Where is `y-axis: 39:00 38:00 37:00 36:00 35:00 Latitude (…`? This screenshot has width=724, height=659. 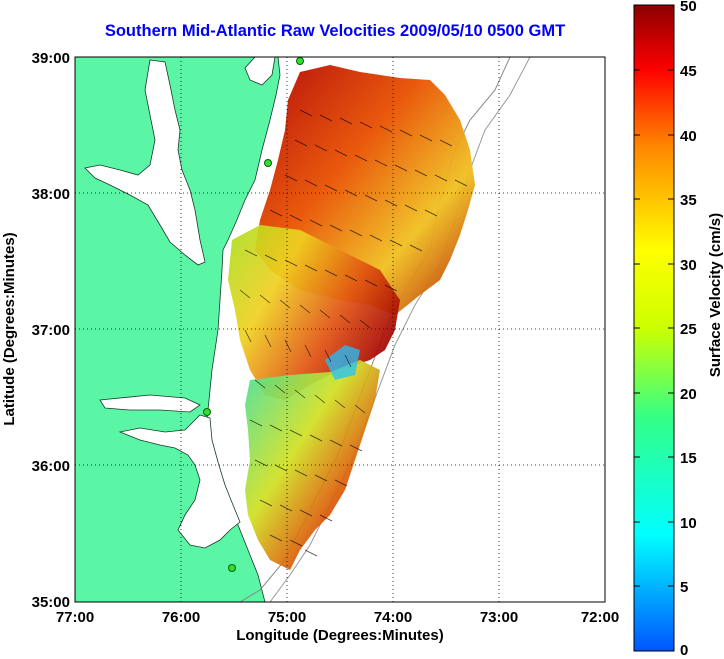
y-axis: 39:00 38:00 37:00 36:00 35:00 Latitude (… is located at coordinates (35, 330).